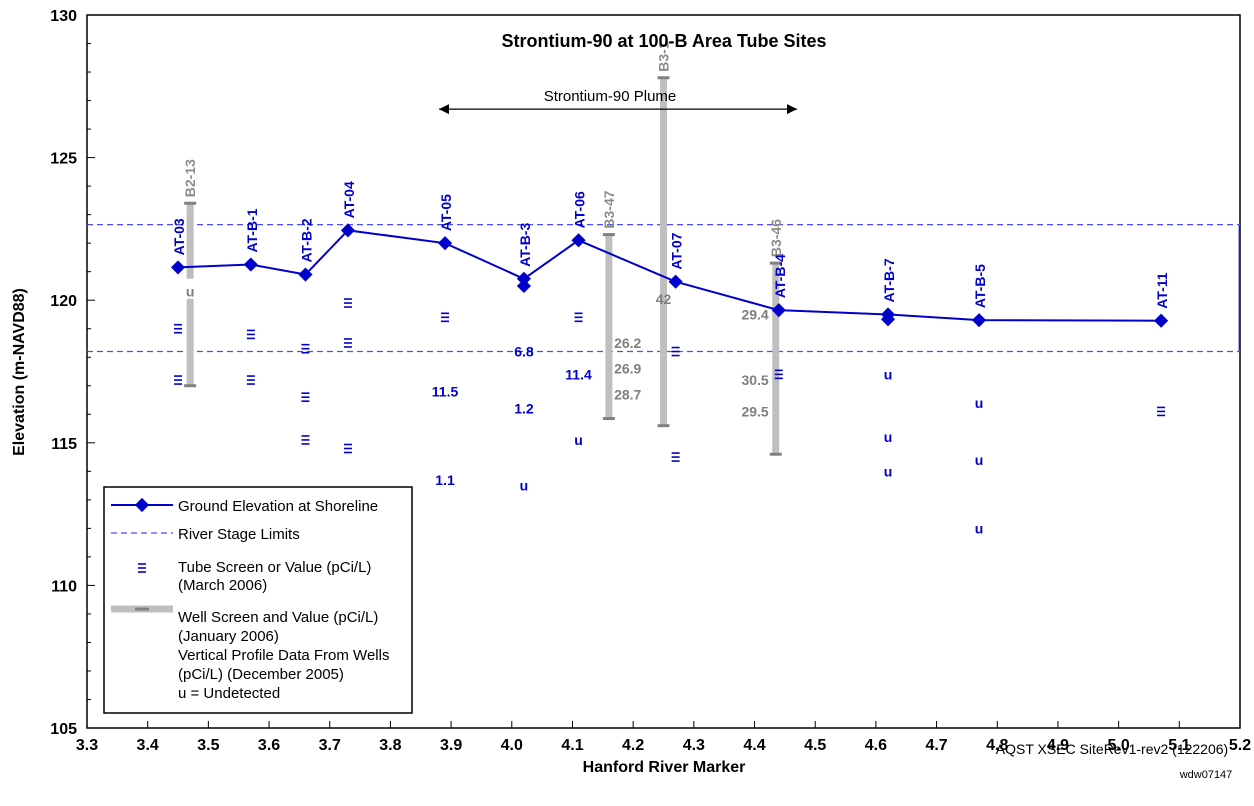  What do you see at coordinates (222, 585) in the screenshot?
I see `legend-tube-label-2: (March 2006)` at bounding box center [222, 585].